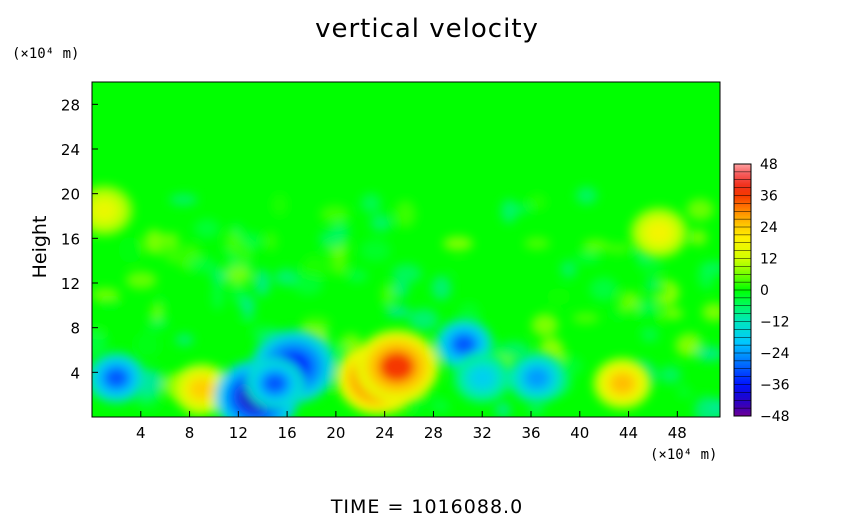  What do you see at coordinates (775, 386) in the screenshot?
I see `colorbar-tick-label: −36` at bounding box center [775, 386].